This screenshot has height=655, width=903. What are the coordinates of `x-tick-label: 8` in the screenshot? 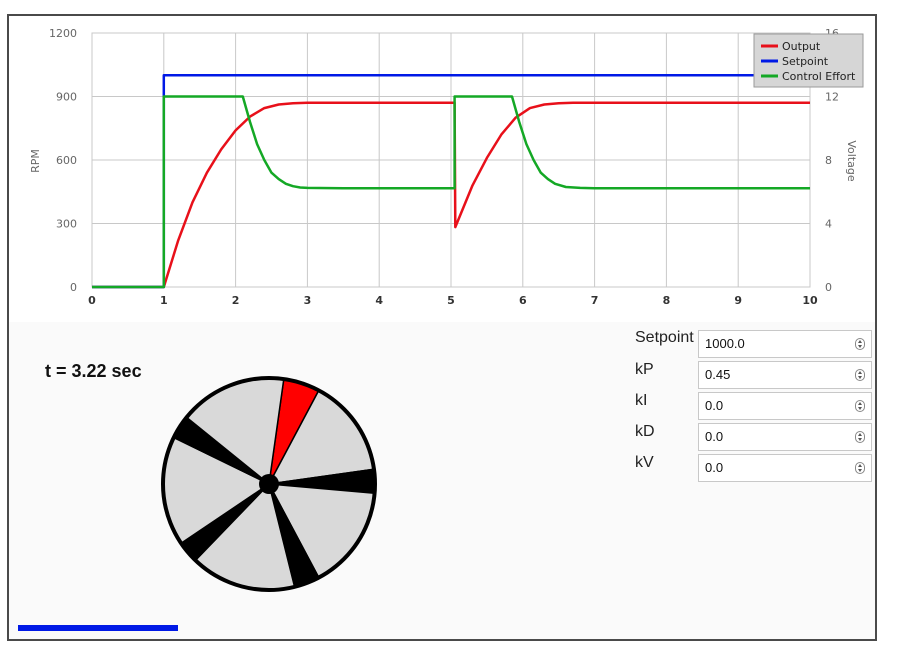 It's located at (667, 300).